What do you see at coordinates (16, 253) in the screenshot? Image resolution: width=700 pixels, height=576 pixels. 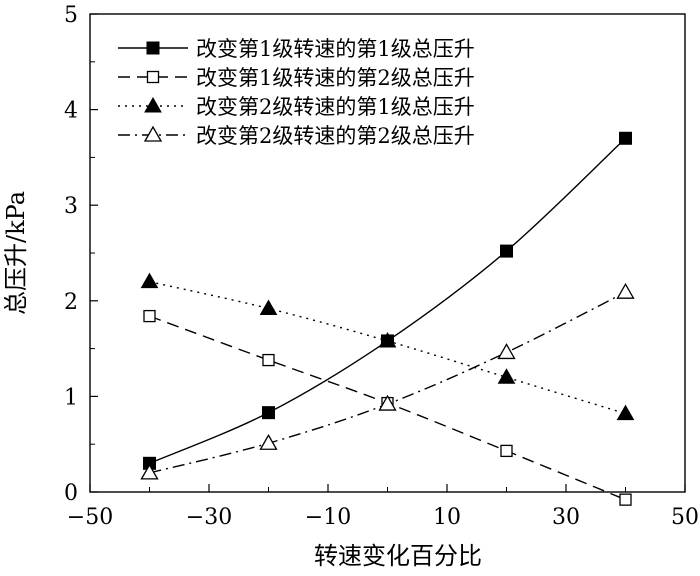 I see `y-axis-label: 总压升/kPa` at bounding box center [16, 253].